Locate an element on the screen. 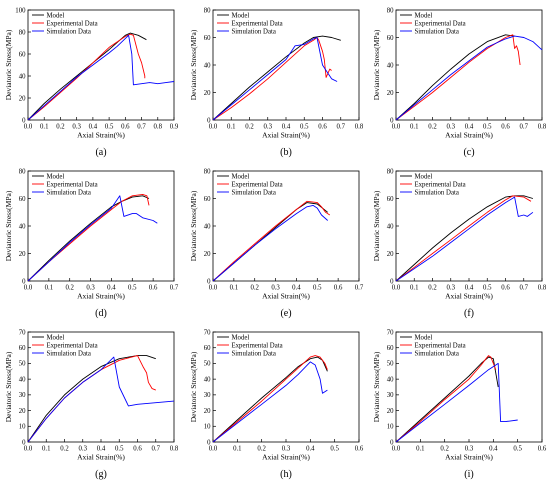 Image resolution: width=550 pixels, height=485 pixels. y-tick-label: 70 is located at coordinates (22, 332).